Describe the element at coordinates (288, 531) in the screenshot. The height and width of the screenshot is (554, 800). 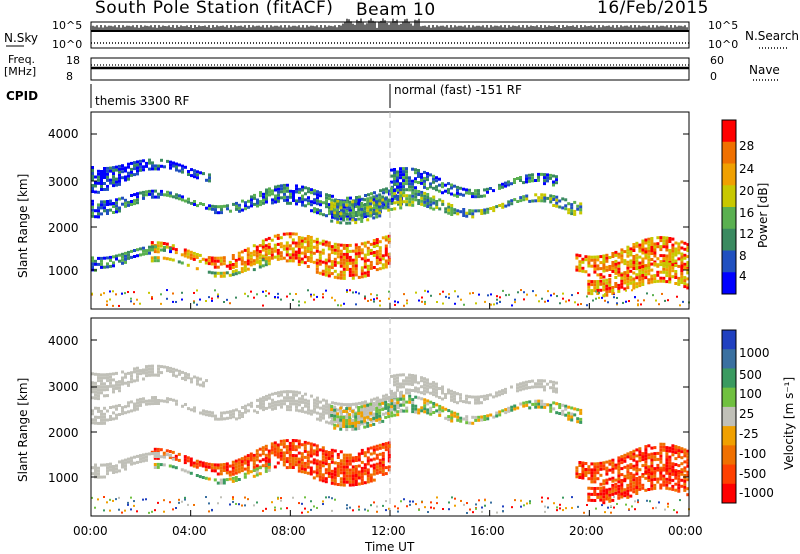
I see `xtick-0800: 08:00` at that location.